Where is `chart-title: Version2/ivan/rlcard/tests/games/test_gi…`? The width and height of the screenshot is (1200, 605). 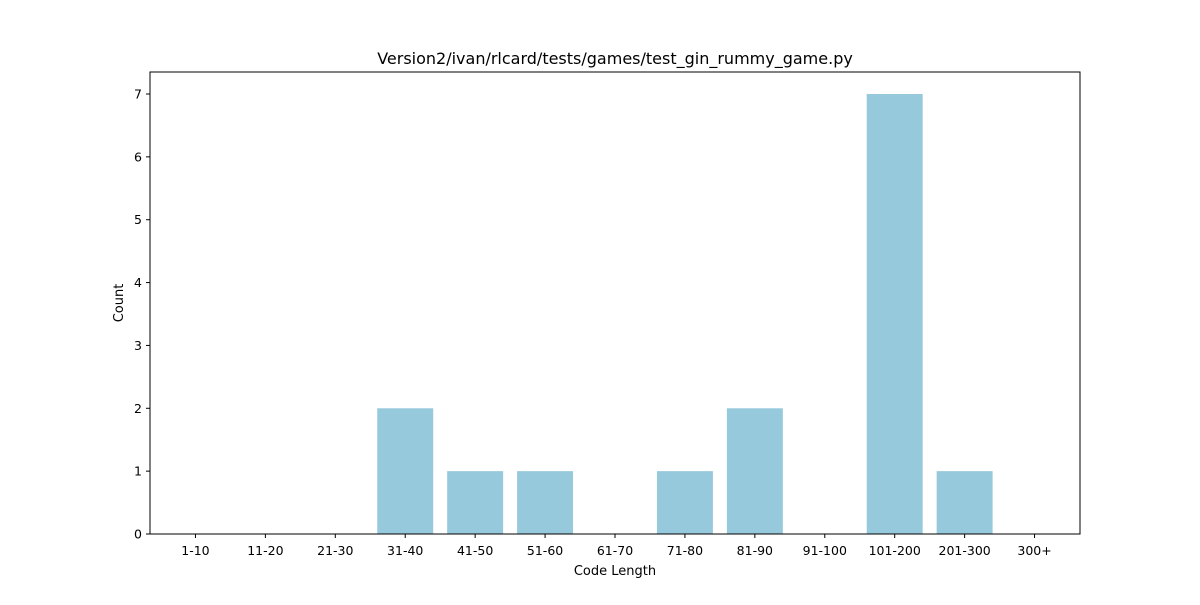 chart-title: Version2/ivan/rlcard/tests/games/test_gi… is located at coordinates (615, 59).